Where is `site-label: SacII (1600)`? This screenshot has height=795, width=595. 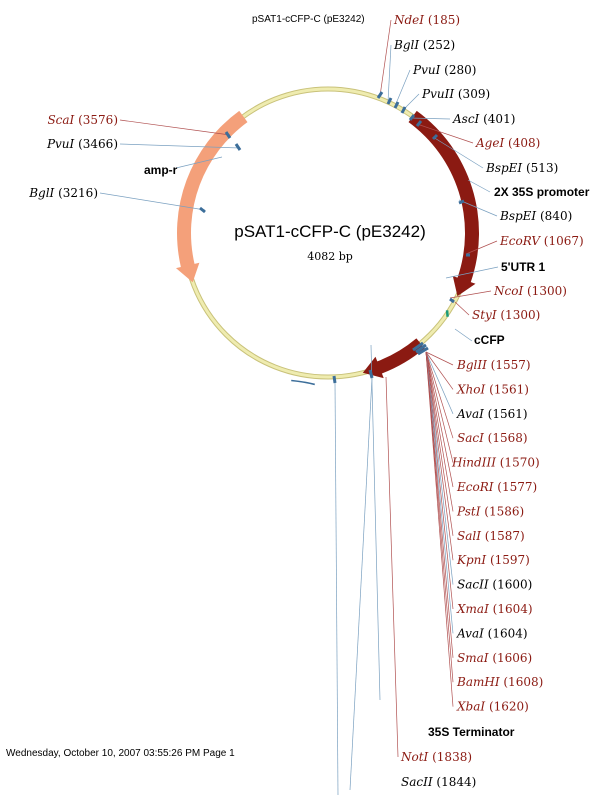
site-label: SacII (1600) is located at coordinates (494, 585).